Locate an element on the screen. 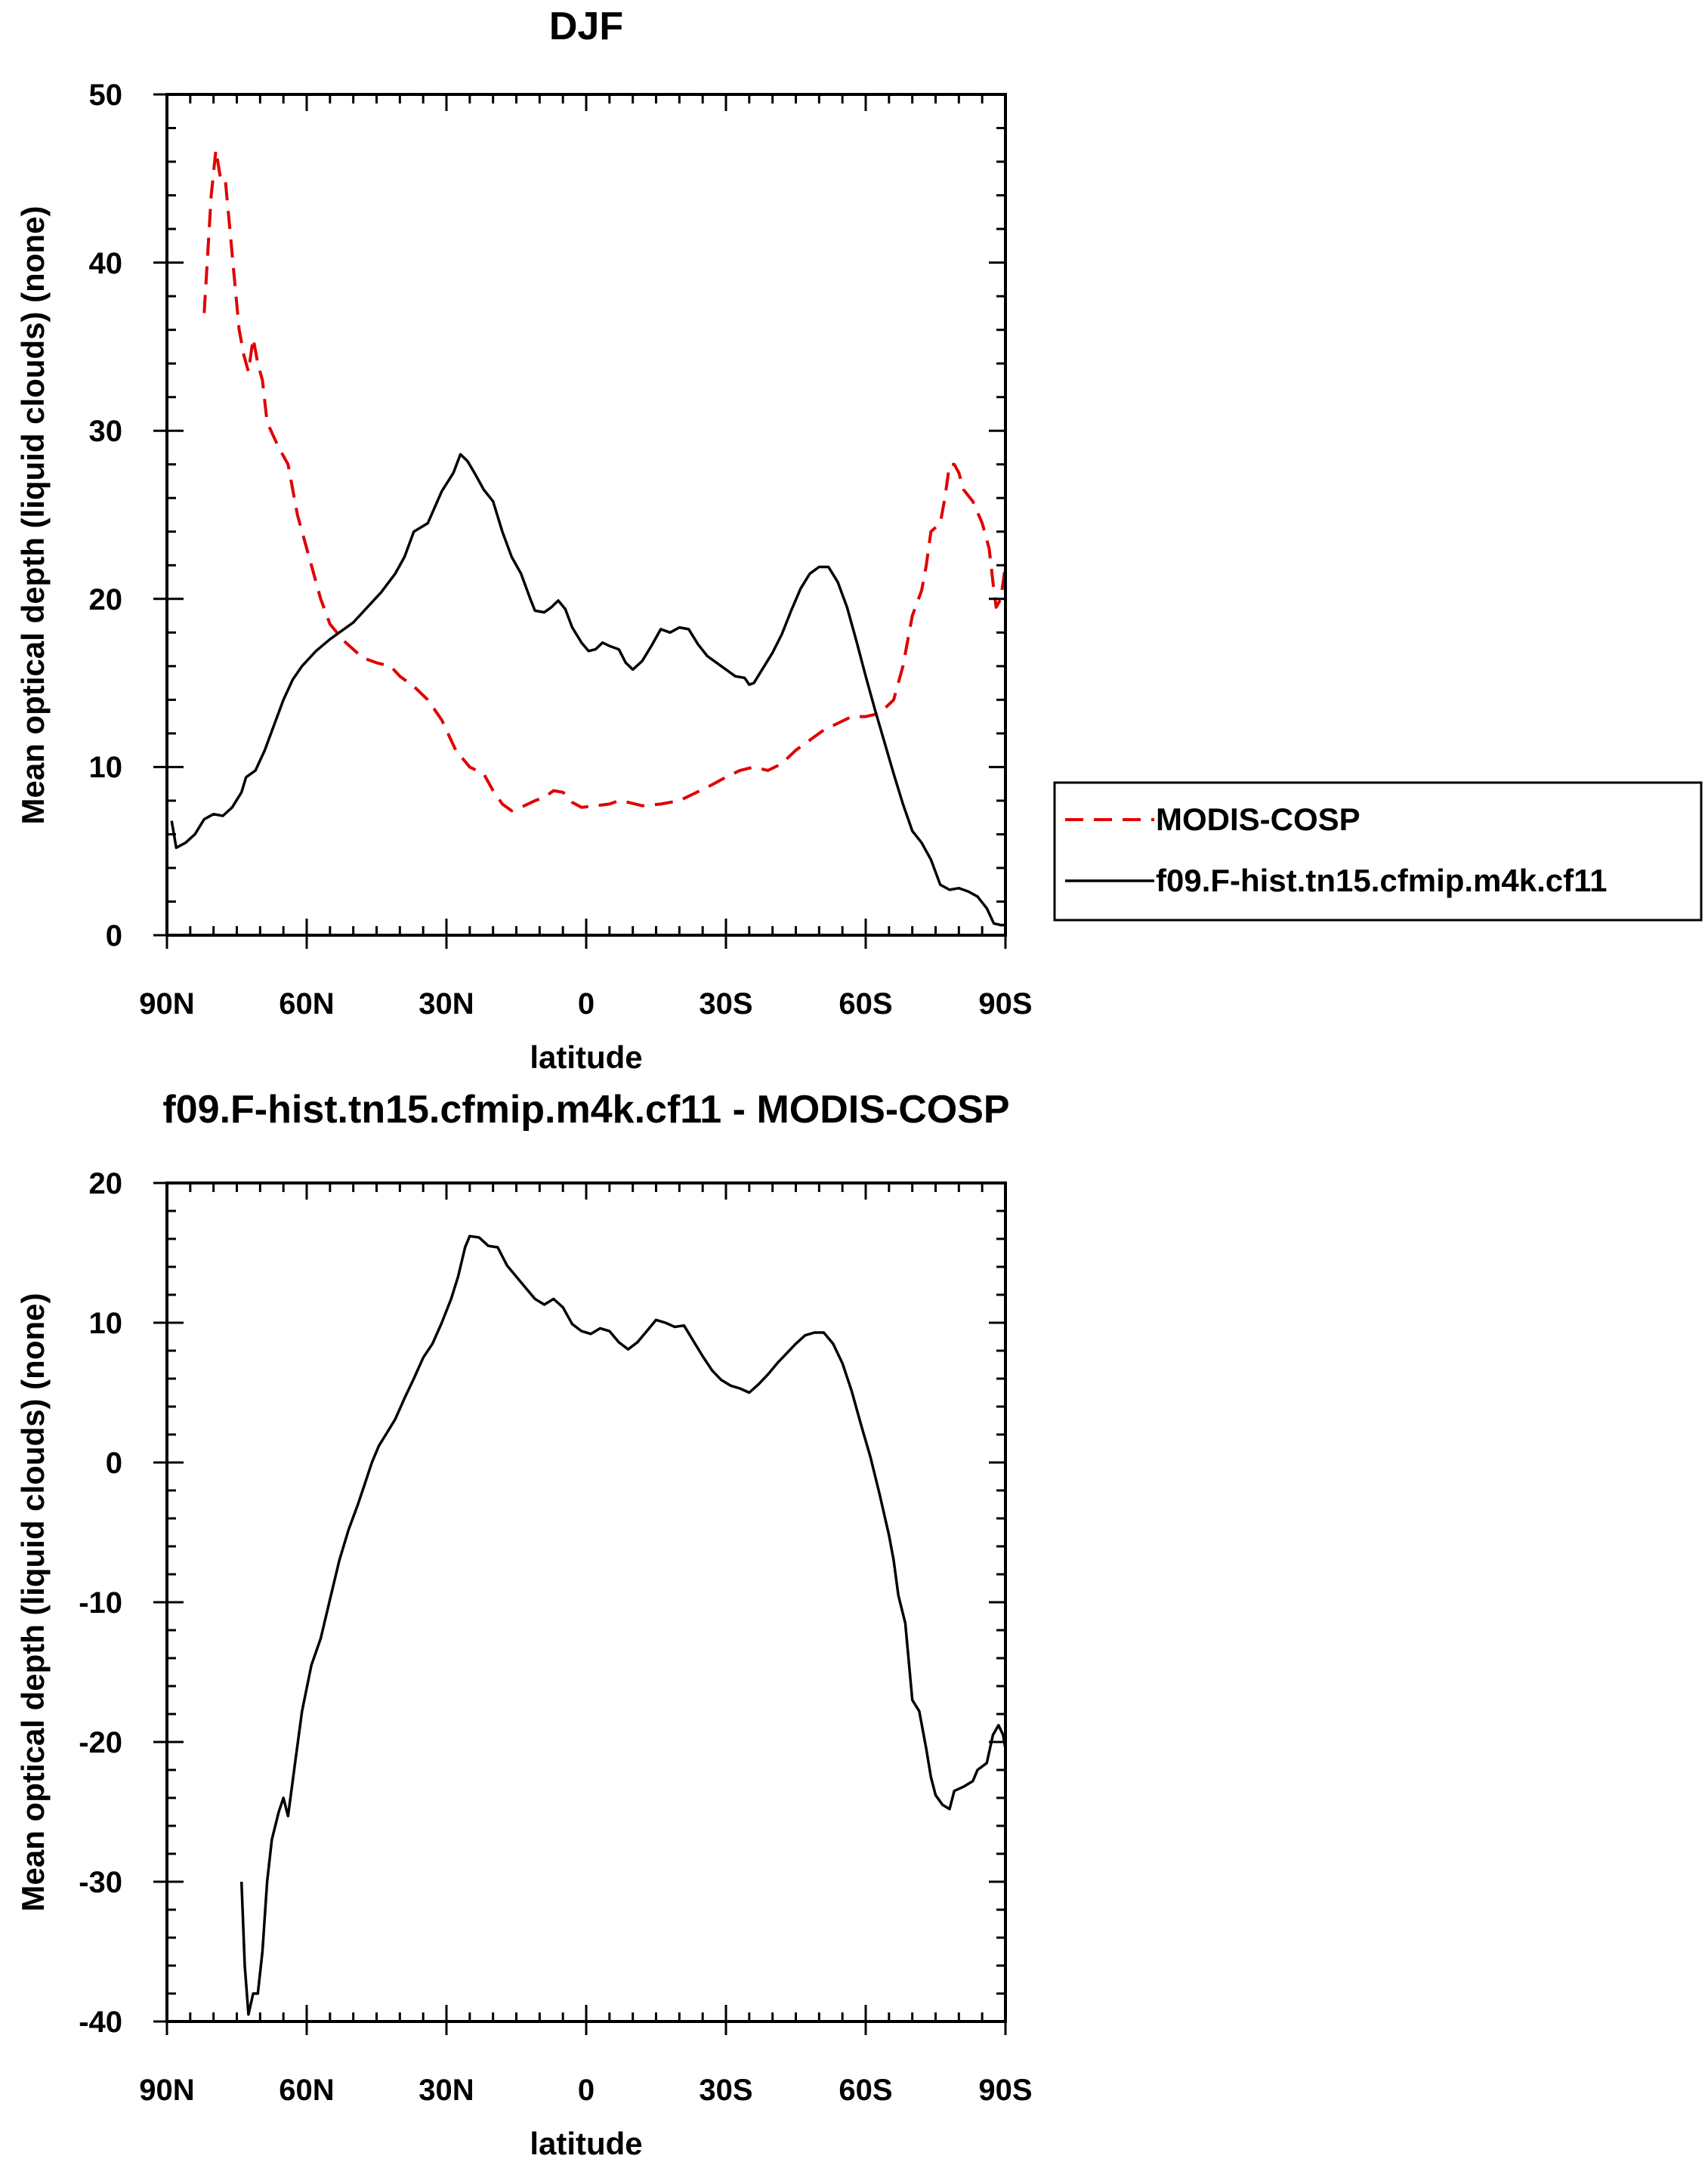 This screenshot has width=1708, height=2162. bottom-y-tick-label: -10 is located at coordinates (100, 1603).